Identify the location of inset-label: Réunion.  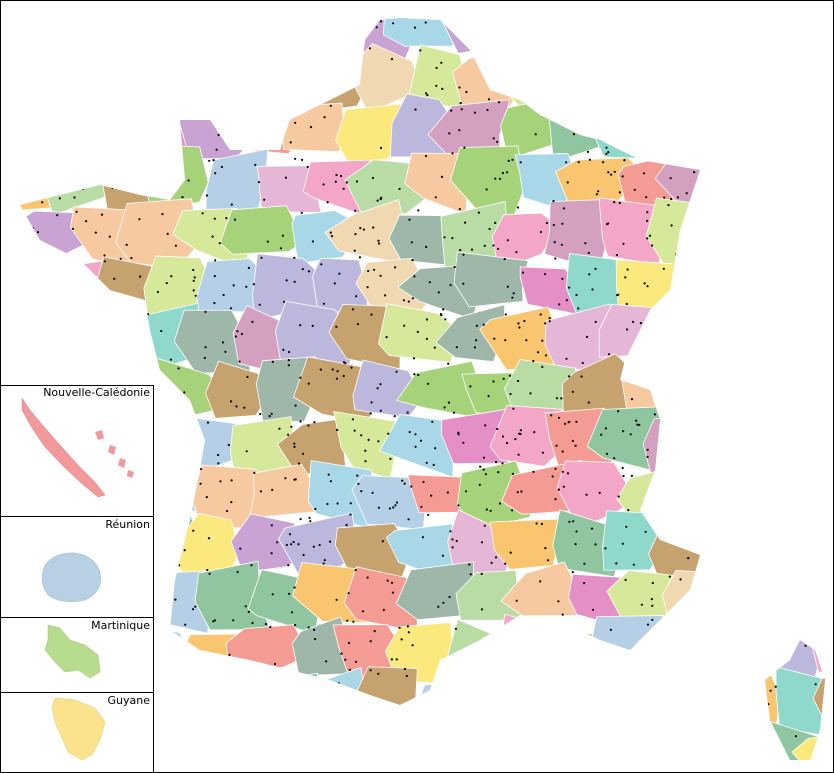
(127, 524).